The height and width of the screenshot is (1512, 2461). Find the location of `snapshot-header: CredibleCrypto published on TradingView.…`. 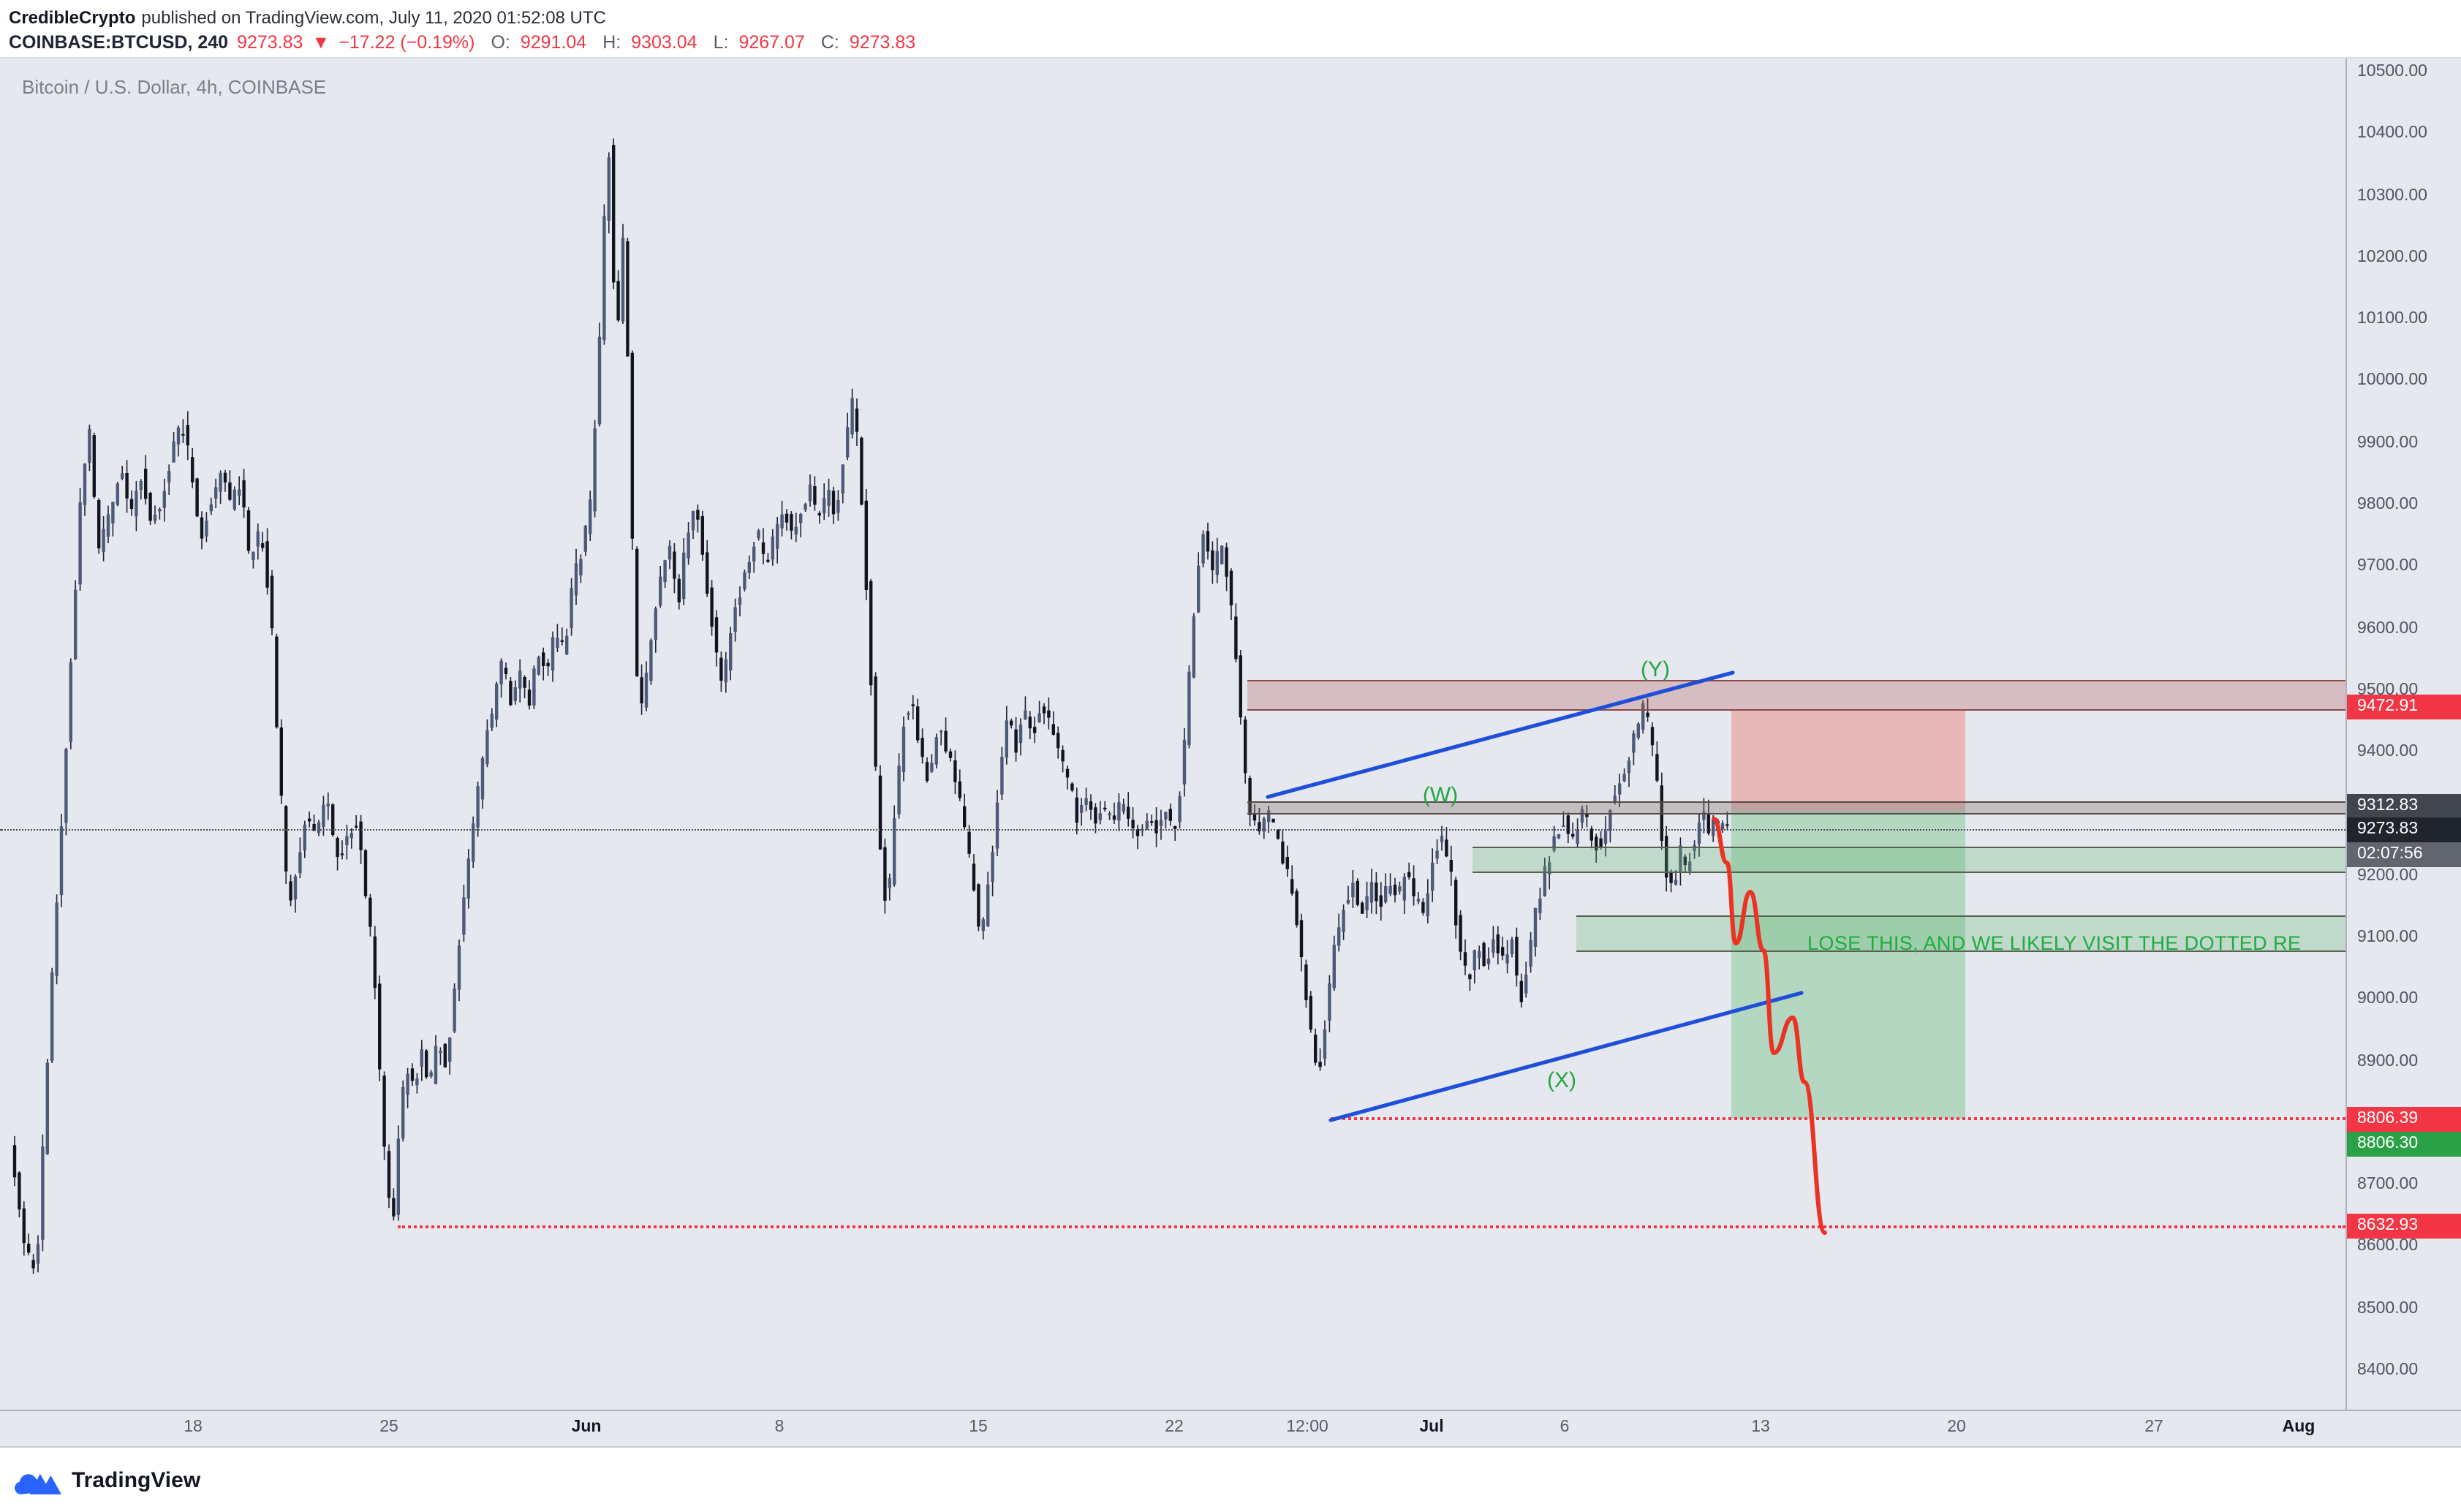

snapshot-header: CredibleCrypto published on TradingView.… is located at coordinates (1230, 29).